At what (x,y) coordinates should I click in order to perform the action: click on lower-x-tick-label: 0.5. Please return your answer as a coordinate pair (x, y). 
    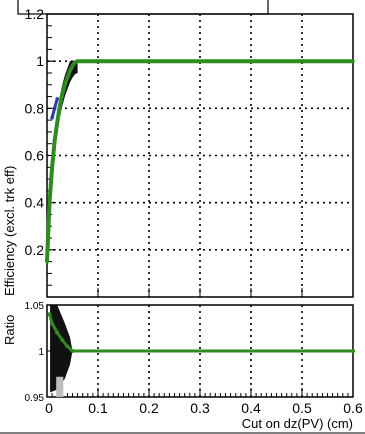
    Looking at the image, I should click on (302, 408).